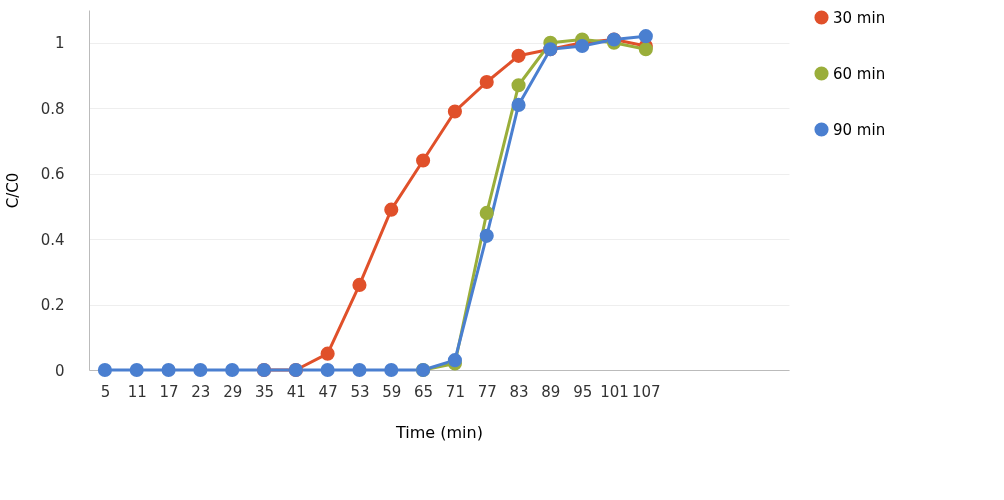  Describe the element at coordinates (487, 391) in the screenshot. I see `x-tick-label: 77` at that location.